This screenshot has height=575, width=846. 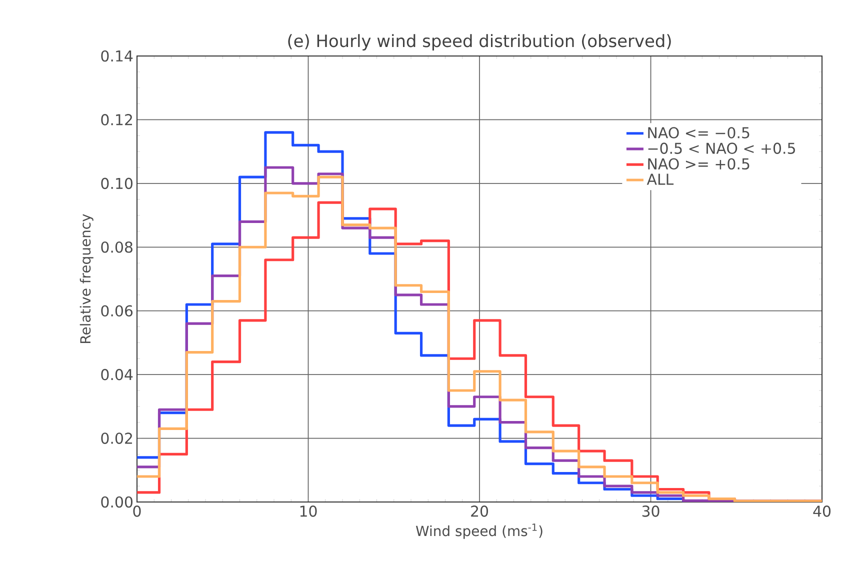 I want to click on y-axis-title: Relative frequency, so click(x=87, y=278).